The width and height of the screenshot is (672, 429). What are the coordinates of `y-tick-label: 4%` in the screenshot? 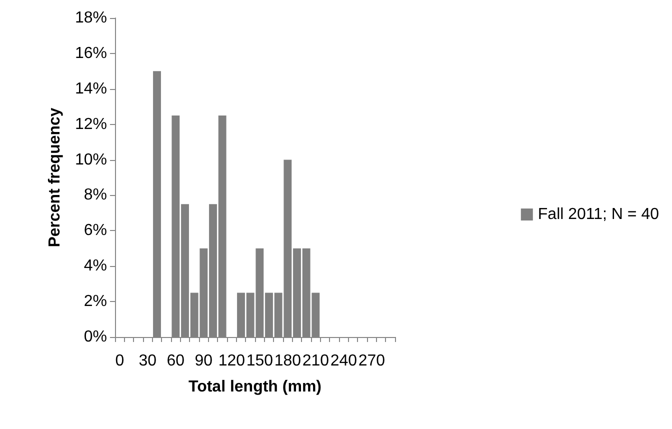 It's located at (95, 266).